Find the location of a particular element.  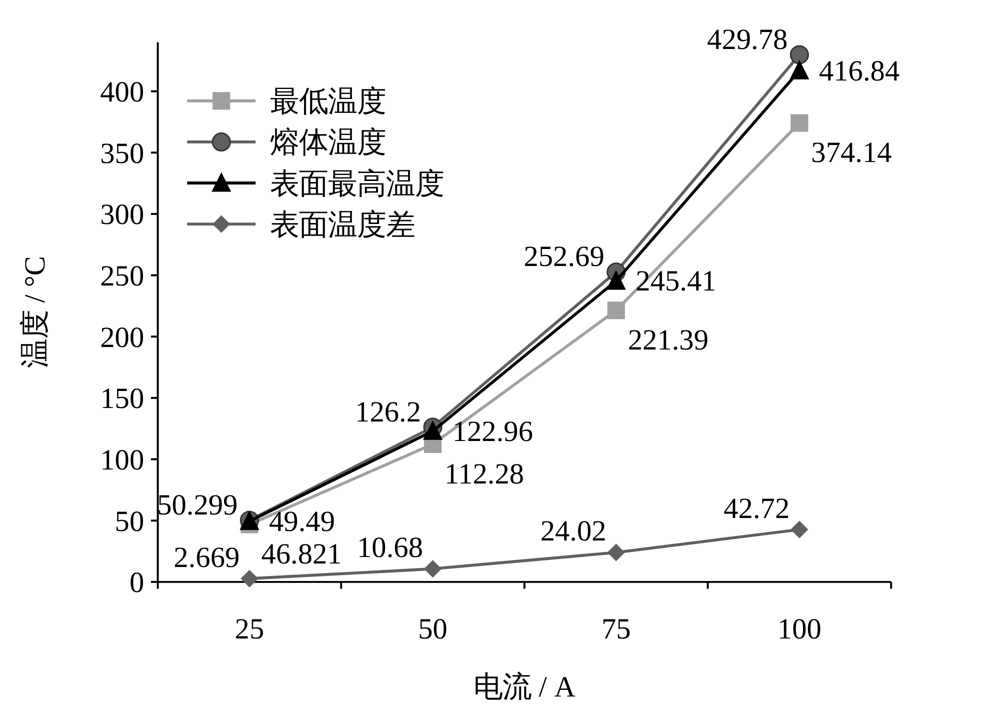

data-label: 46.821 is located at coordinates (301, 554).